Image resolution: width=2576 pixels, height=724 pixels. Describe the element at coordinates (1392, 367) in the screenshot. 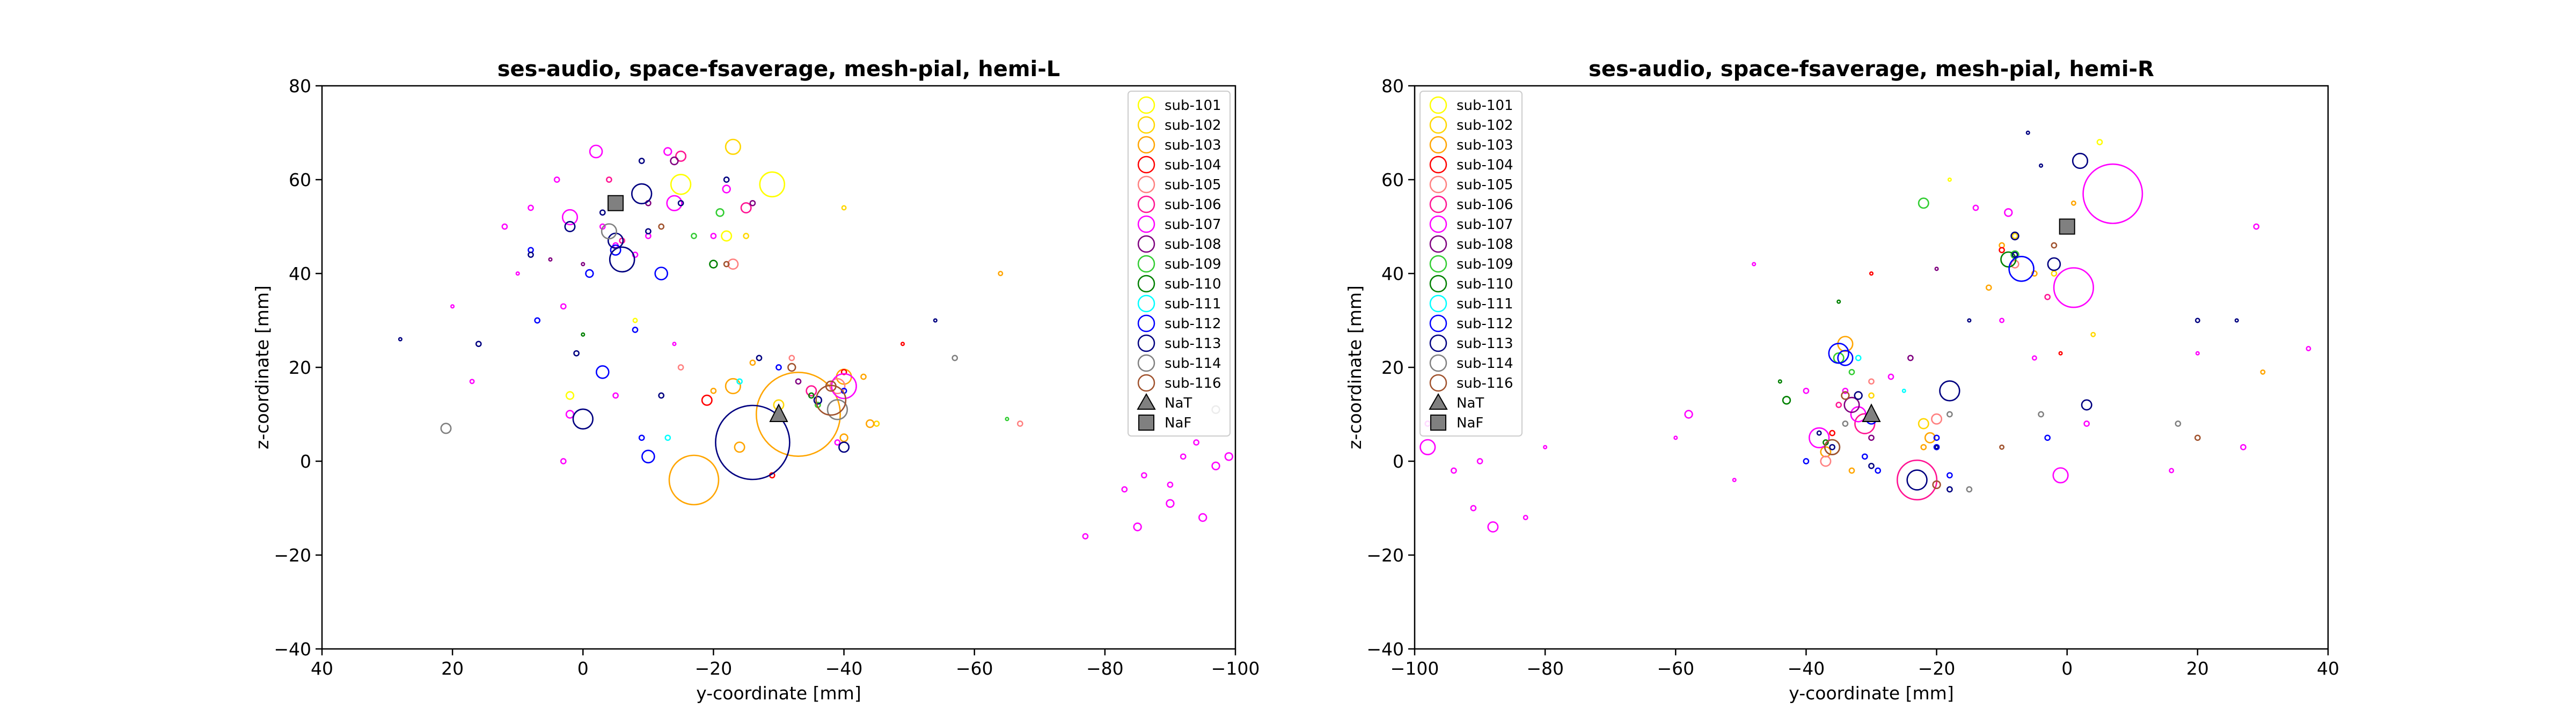

I see `y-tick-label: 20` at that location.